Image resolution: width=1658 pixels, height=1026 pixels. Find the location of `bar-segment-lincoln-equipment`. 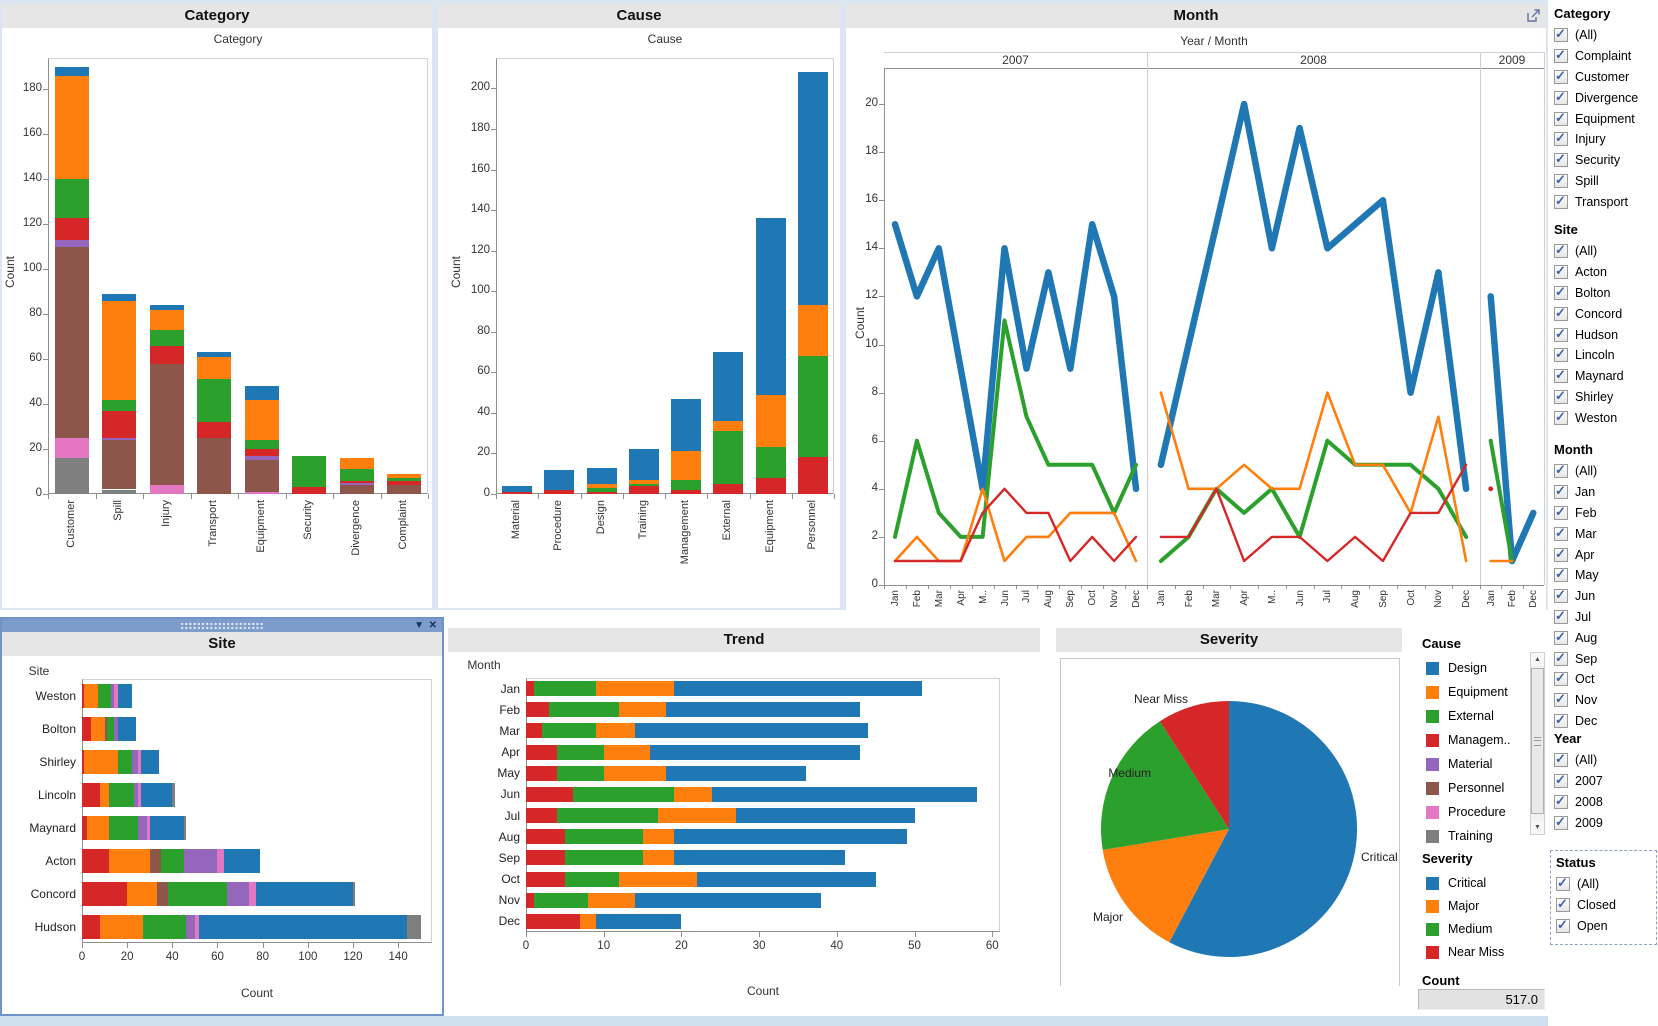

bar-segment-lincoln-equipment is located at coordinates (105, 794).